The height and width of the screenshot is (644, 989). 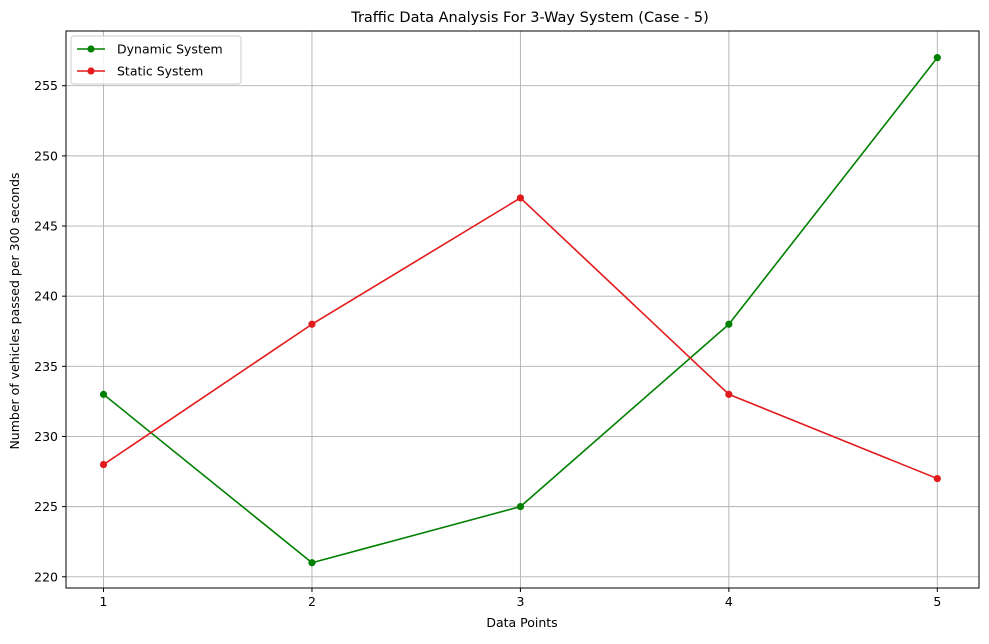 I want to click on y-tick-label-8: 255, so click(x=46, y=85).